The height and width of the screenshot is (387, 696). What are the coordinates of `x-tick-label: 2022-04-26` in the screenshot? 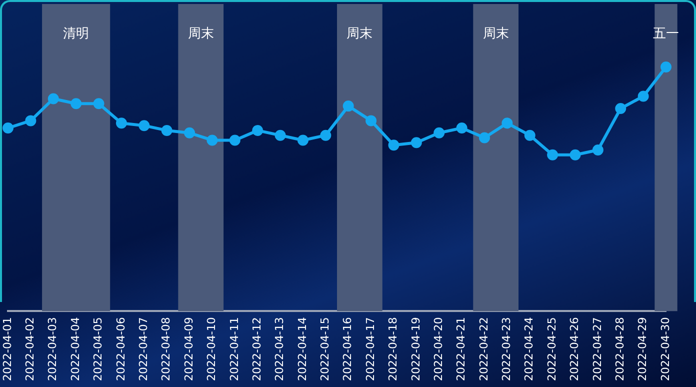 It's located at (575, 349).